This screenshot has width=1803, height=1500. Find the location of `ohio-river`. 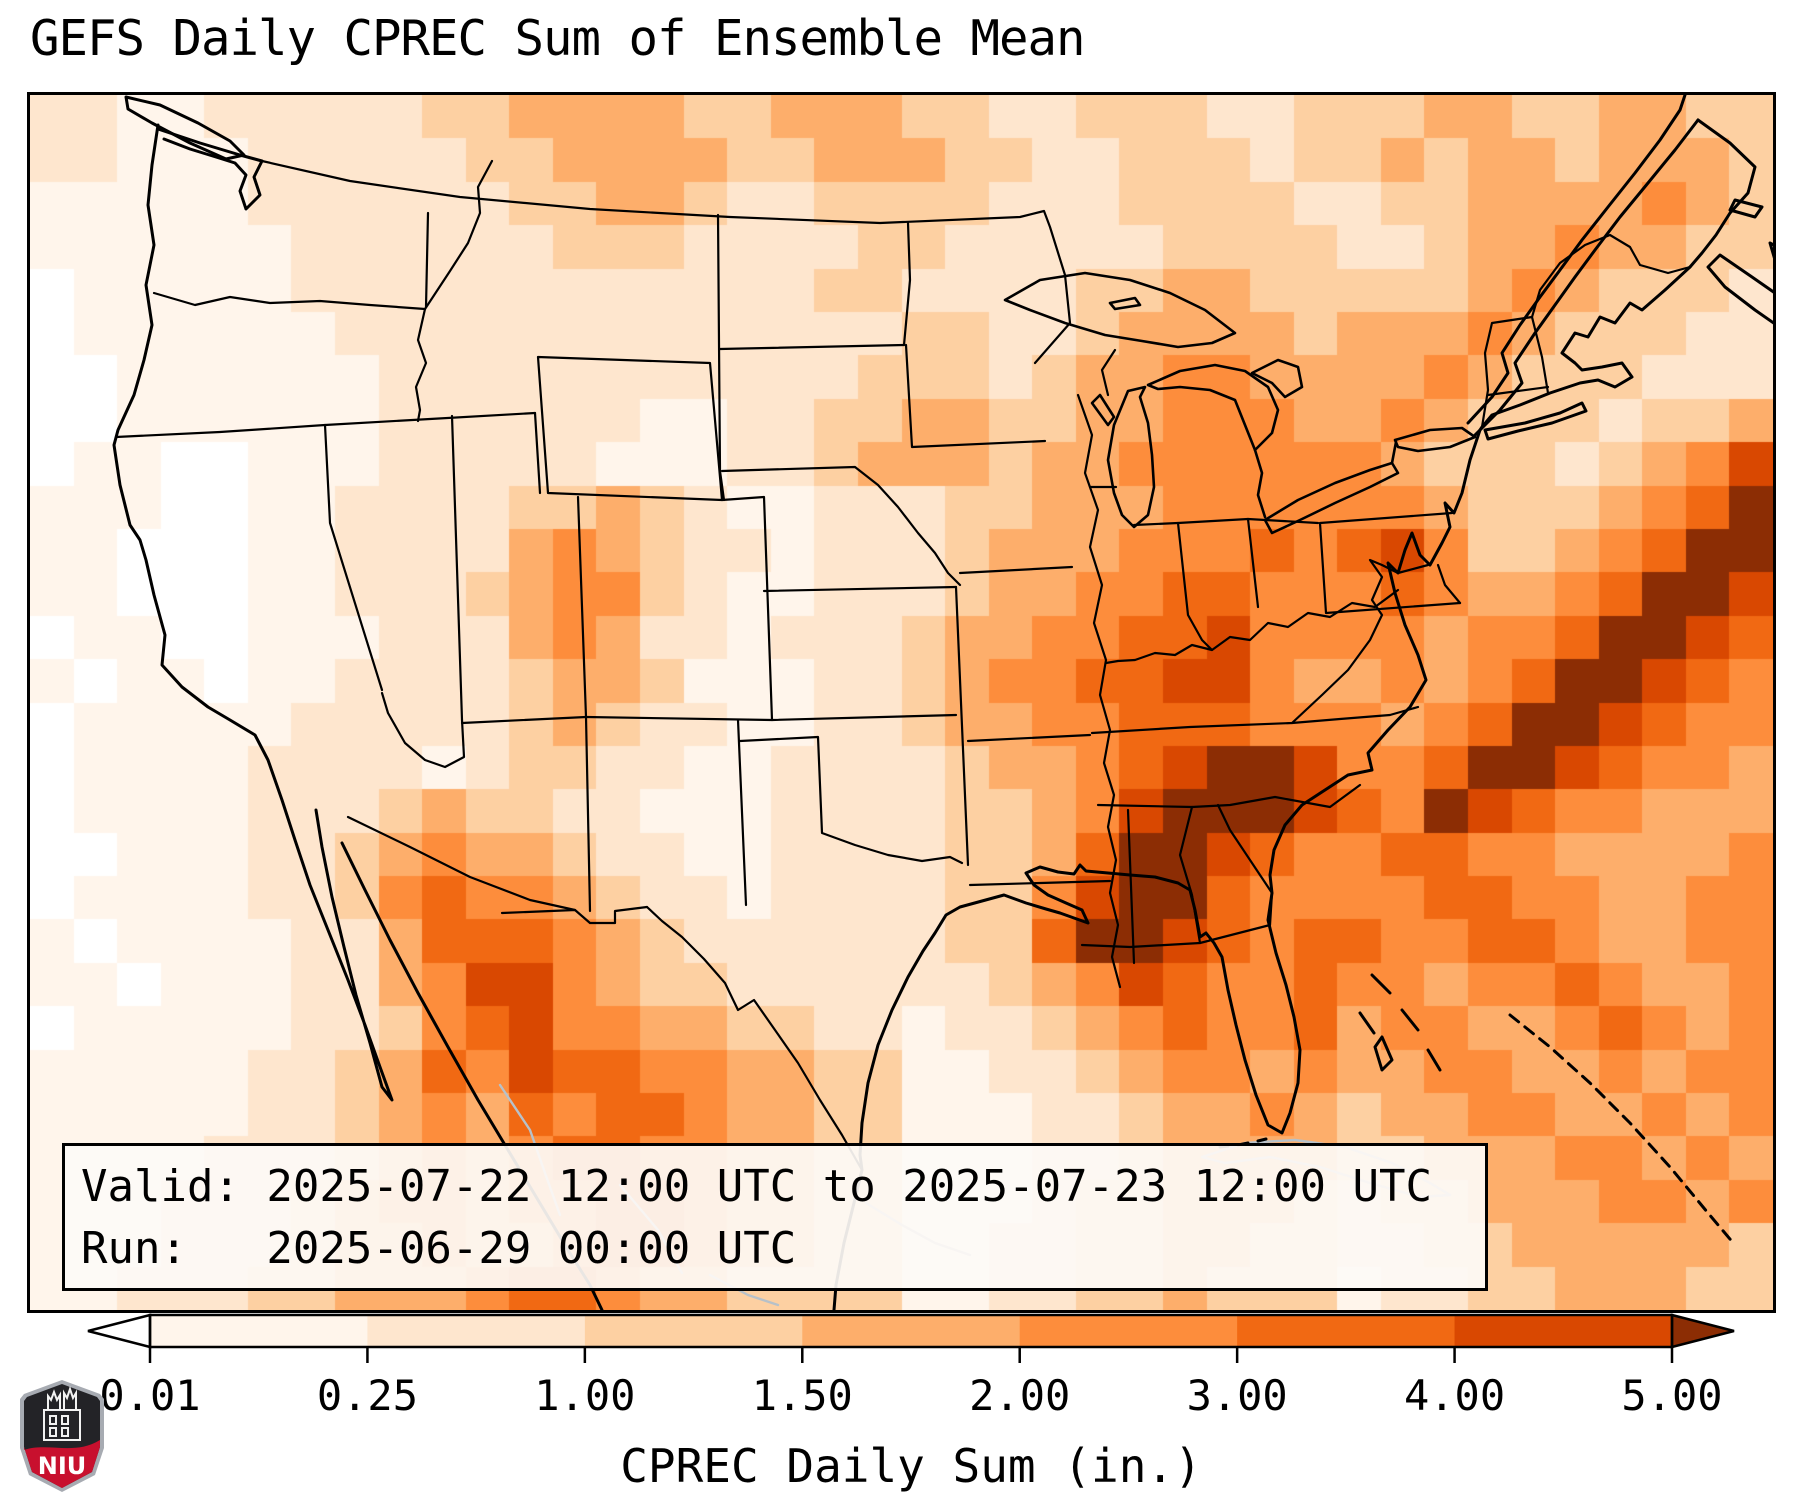

ohio-river is located at coordinates (1252, 626).